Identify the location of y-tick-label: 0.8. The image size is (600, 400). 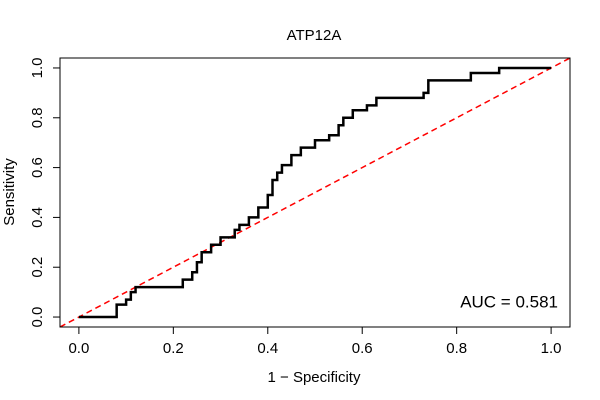
(37, 117).